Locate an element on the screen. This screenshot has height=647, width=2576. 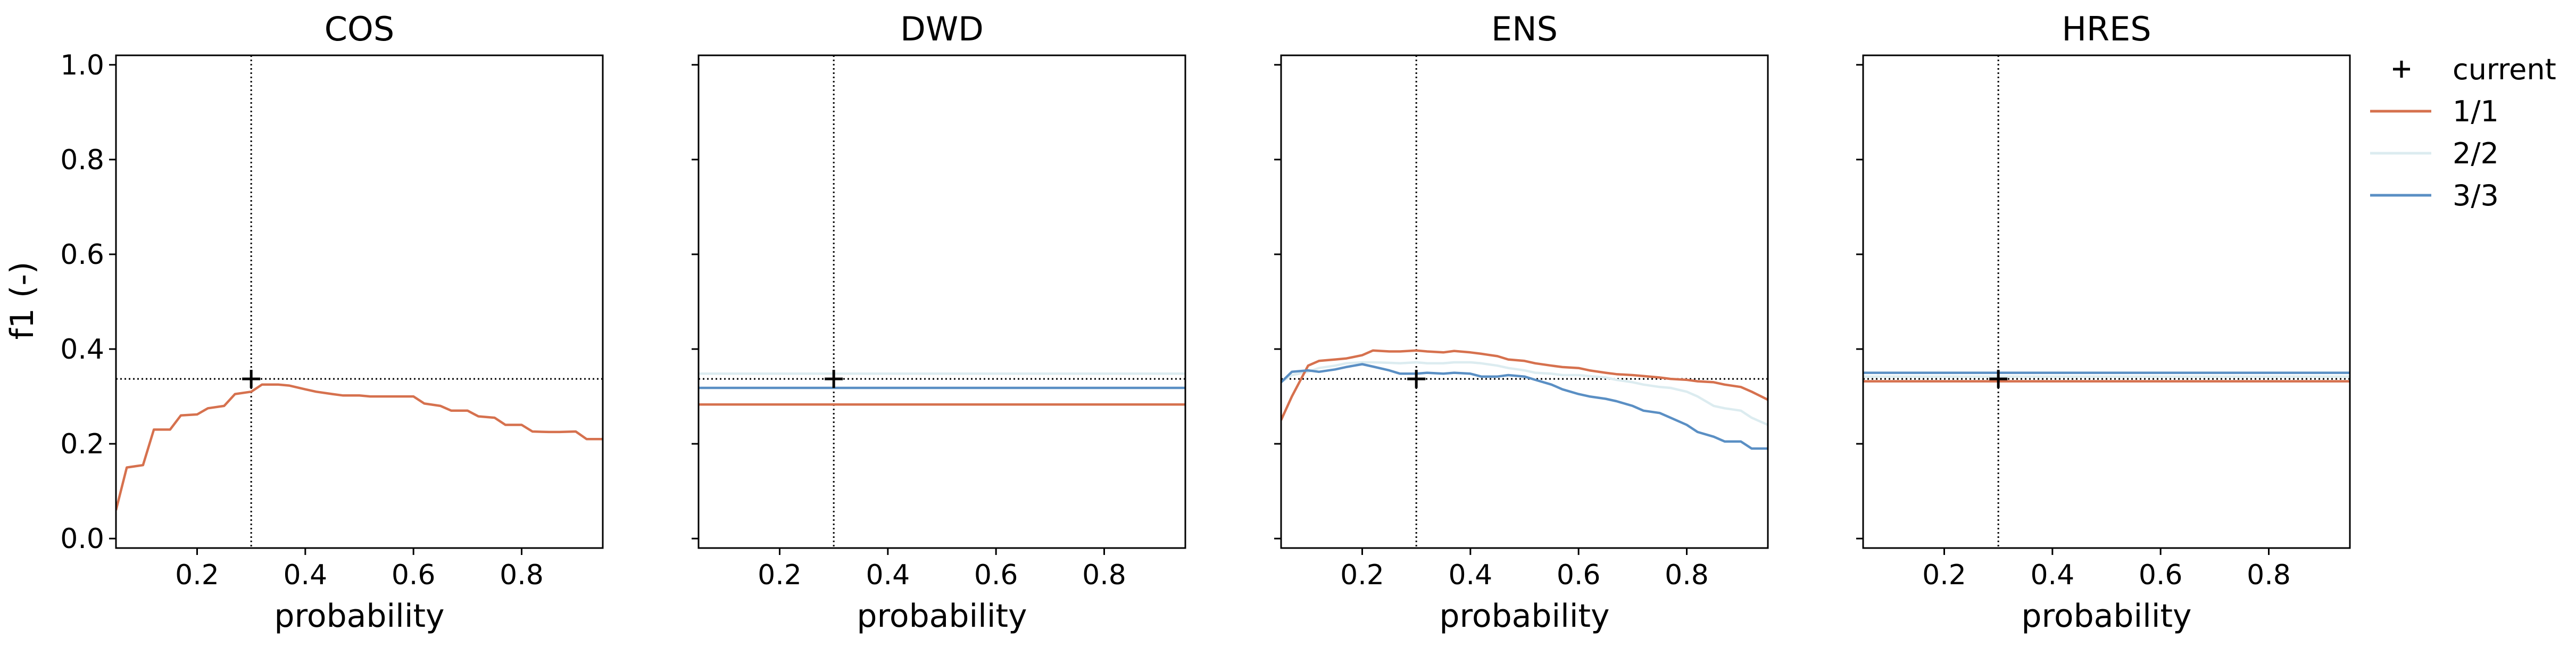
x-tick-label-cos: 0.2 is located at coordinates (197, 575).